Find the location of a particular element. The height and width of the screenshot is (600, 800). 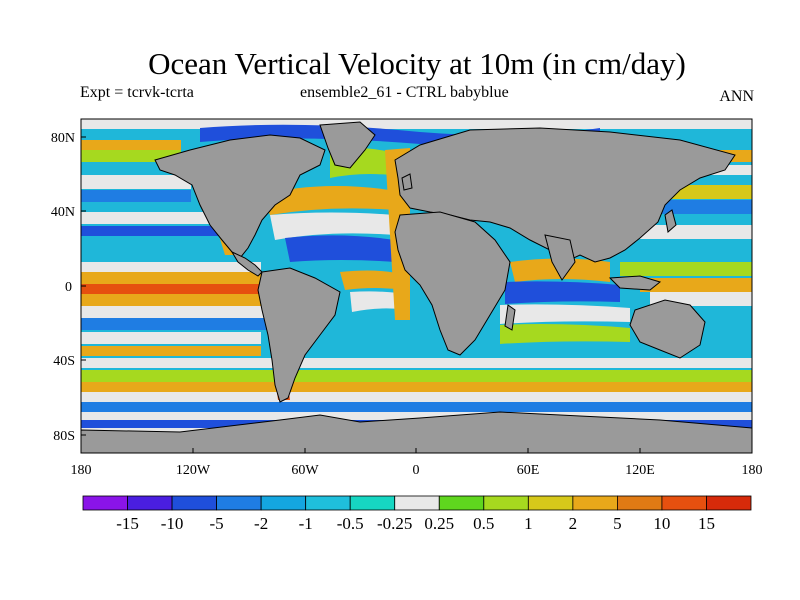

experiment-label: Expt = tcrvk-tcrta is located at coordinates (137, 92).